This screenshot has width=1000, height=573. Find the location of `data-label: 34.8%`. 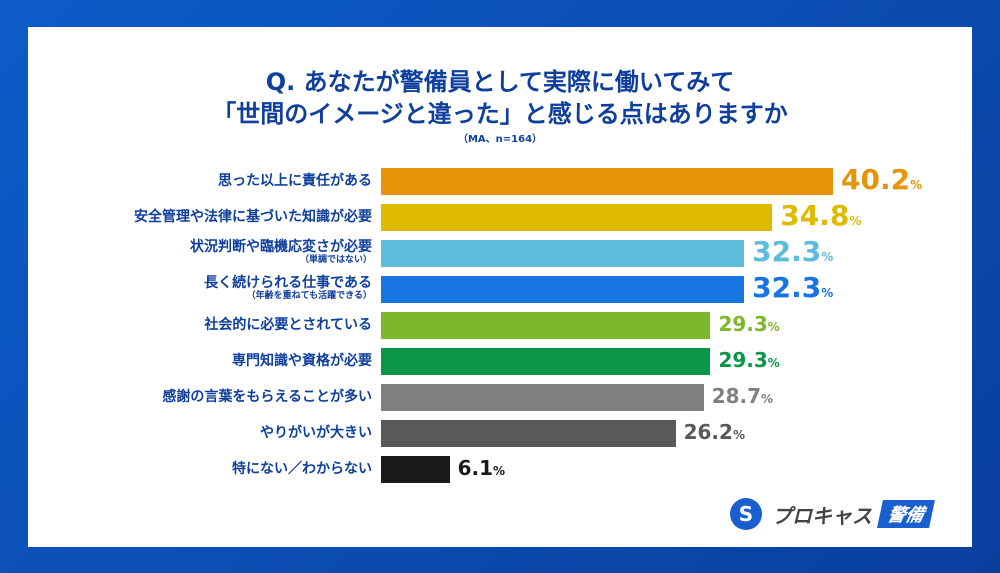

data-label: 34.8% is located at coordinates (820, 215).